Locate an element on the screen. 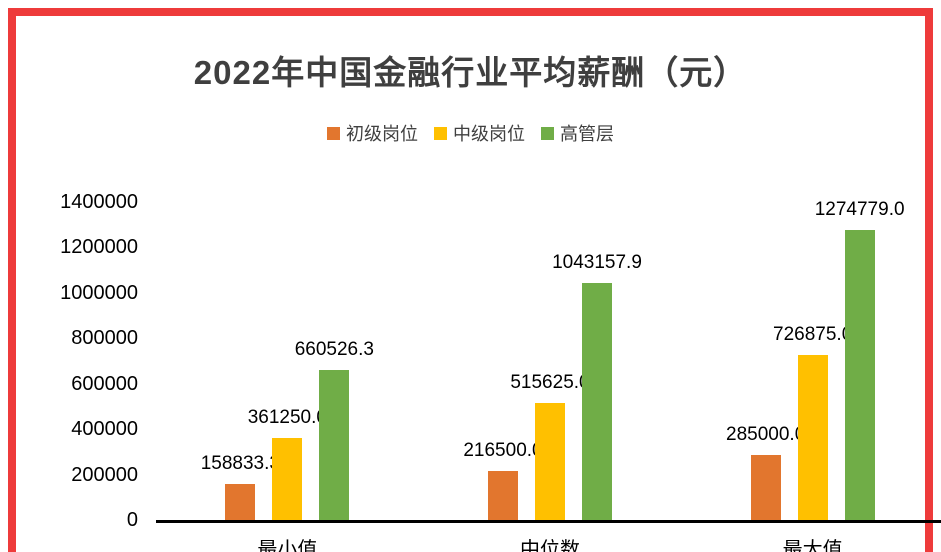 This screenshot has width=941, height=552. bar-wrap-series-2: 660526.3 is located at coordinates (334, 429).